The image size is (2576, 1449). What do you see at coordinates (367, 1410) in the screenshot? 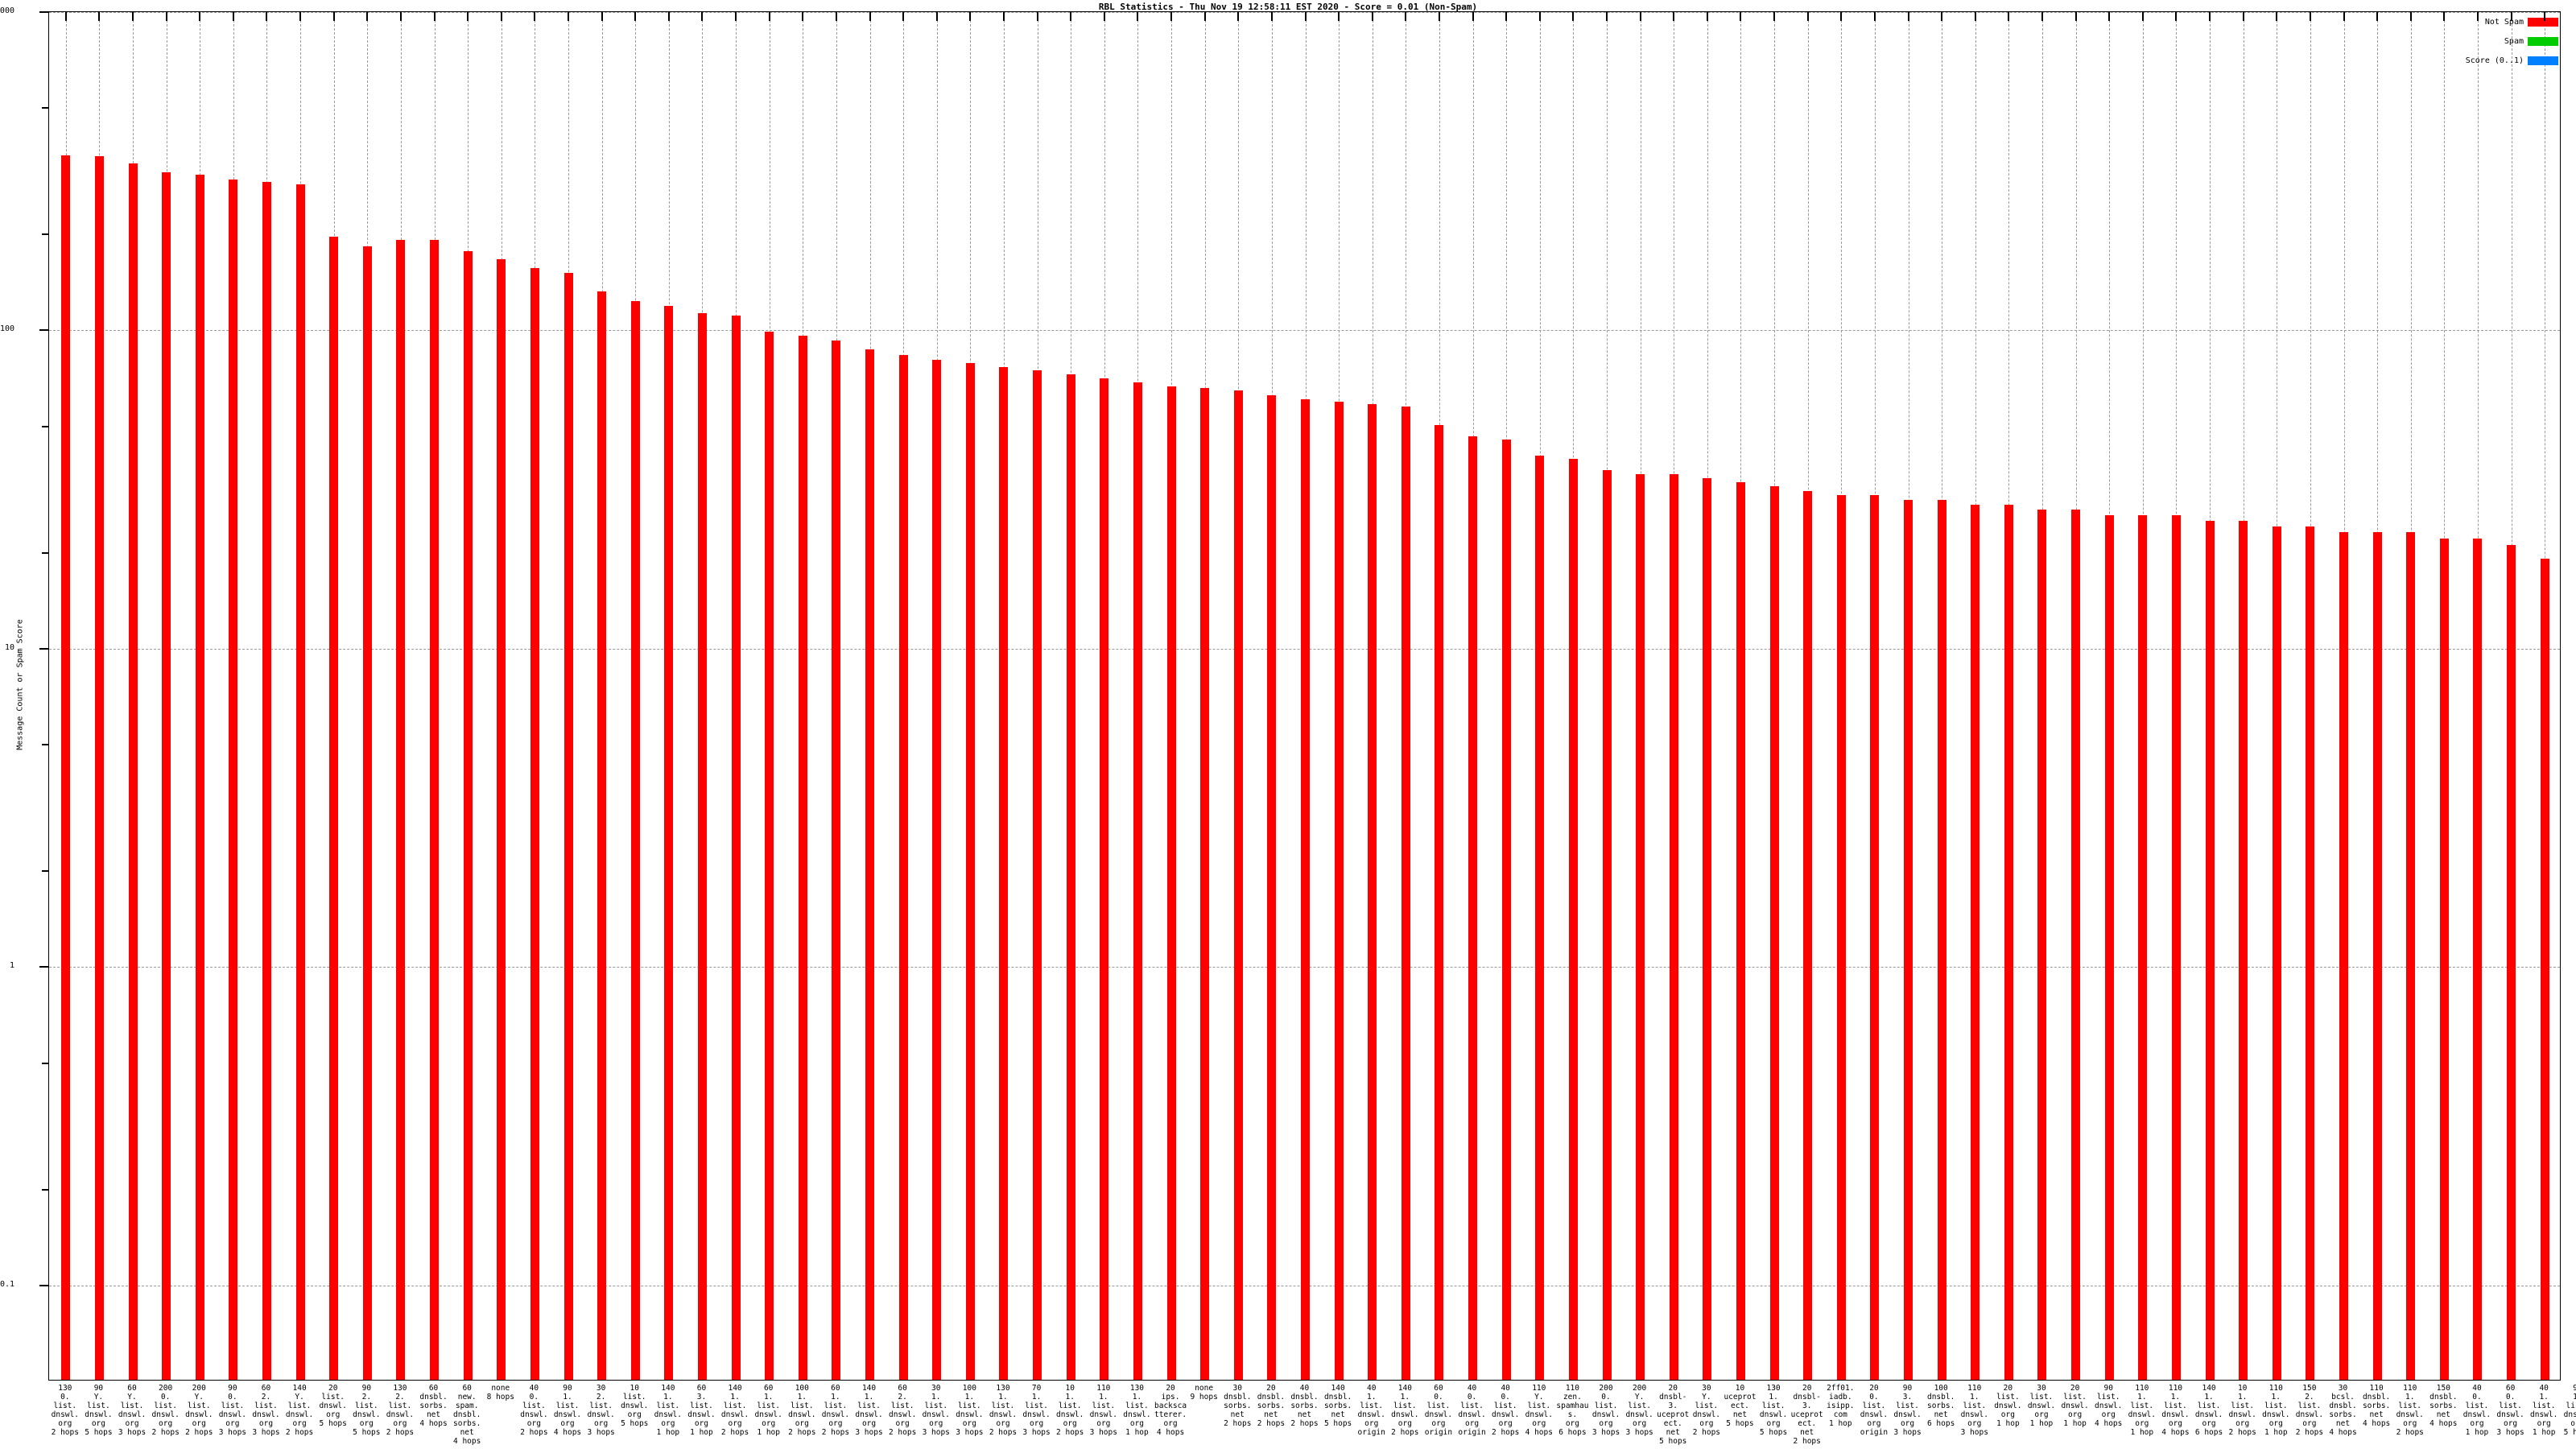
I see `x-axis-label: 90 2. list. dnswl. org 5 hops` at bounding box center [367, 1410].